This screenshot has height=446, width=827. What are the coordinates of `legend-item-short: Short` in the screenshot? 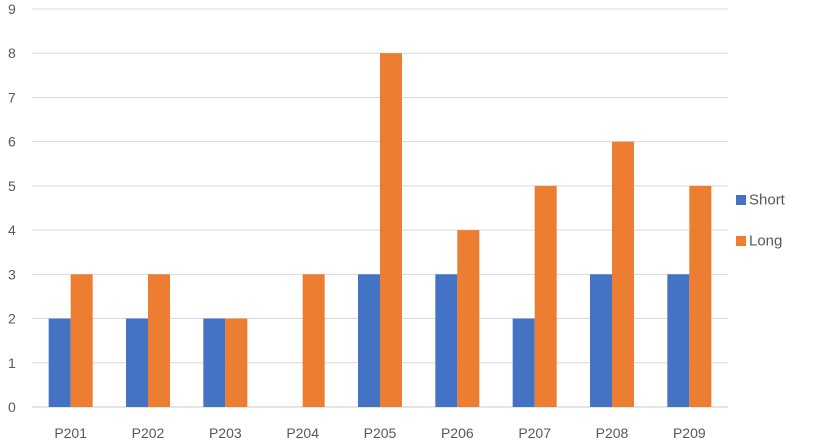 It's located at (761, 200).